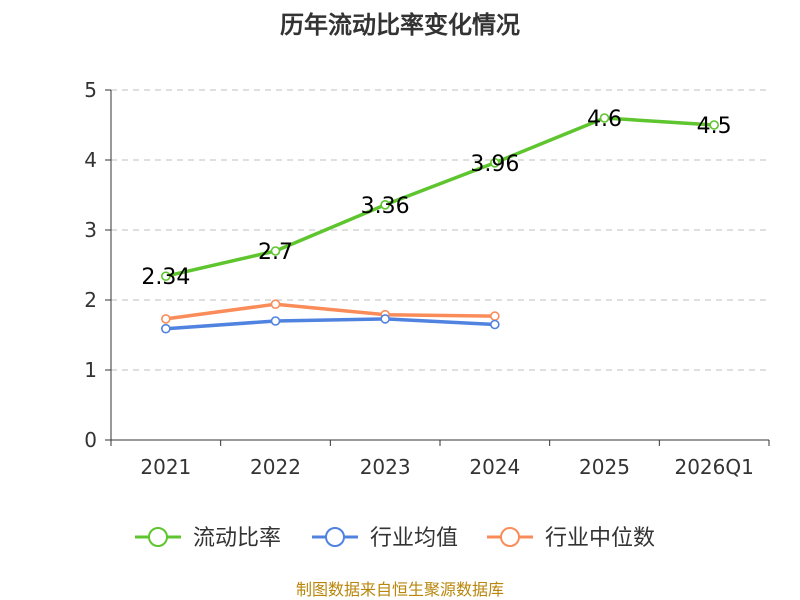 This screenshot has height=600, width=800. What do you see at coordinates (494, 467) in the screenshot?
I see `x-tick-label: 2024` at bounding box center [494, 467].